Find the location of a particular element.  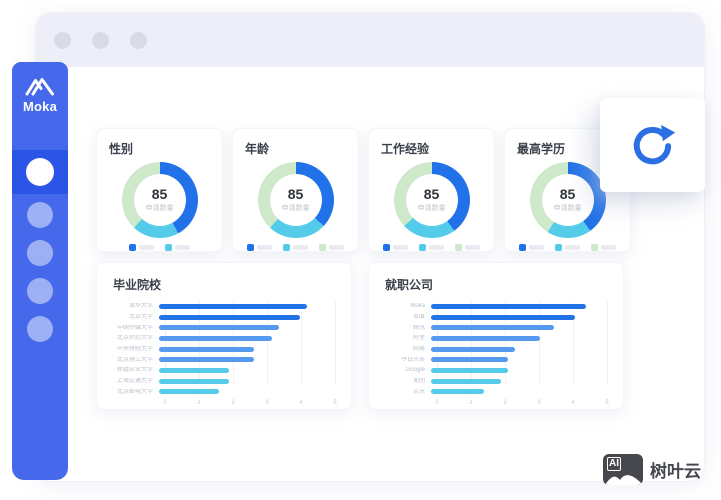

tick-label: 4 is located at coordinates (301, 403).